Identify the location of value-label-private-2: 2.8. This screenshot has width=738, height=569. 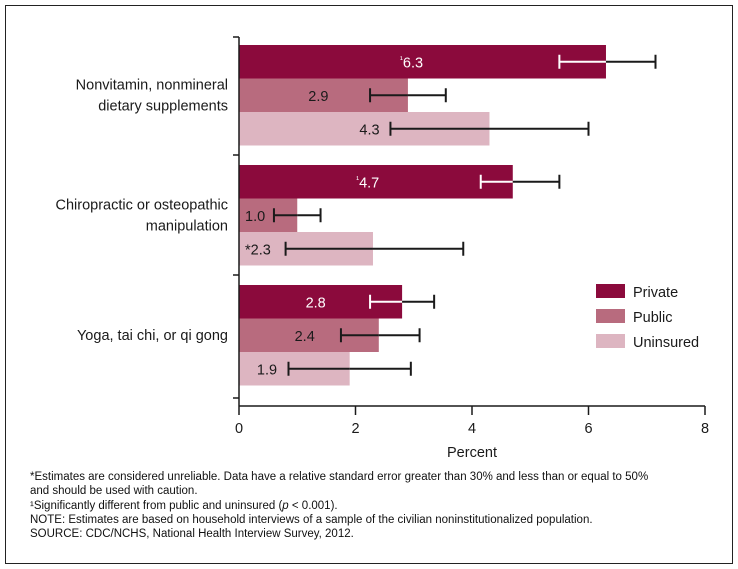
(316, 303).